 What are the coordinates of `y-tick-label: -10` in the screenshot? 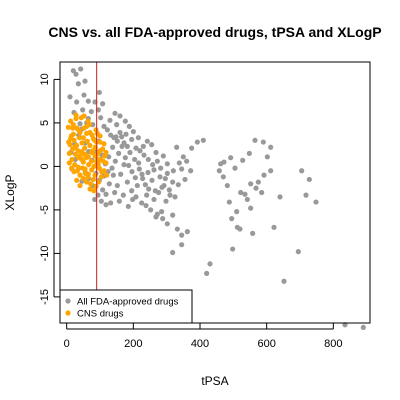 It's located at (45, 253).